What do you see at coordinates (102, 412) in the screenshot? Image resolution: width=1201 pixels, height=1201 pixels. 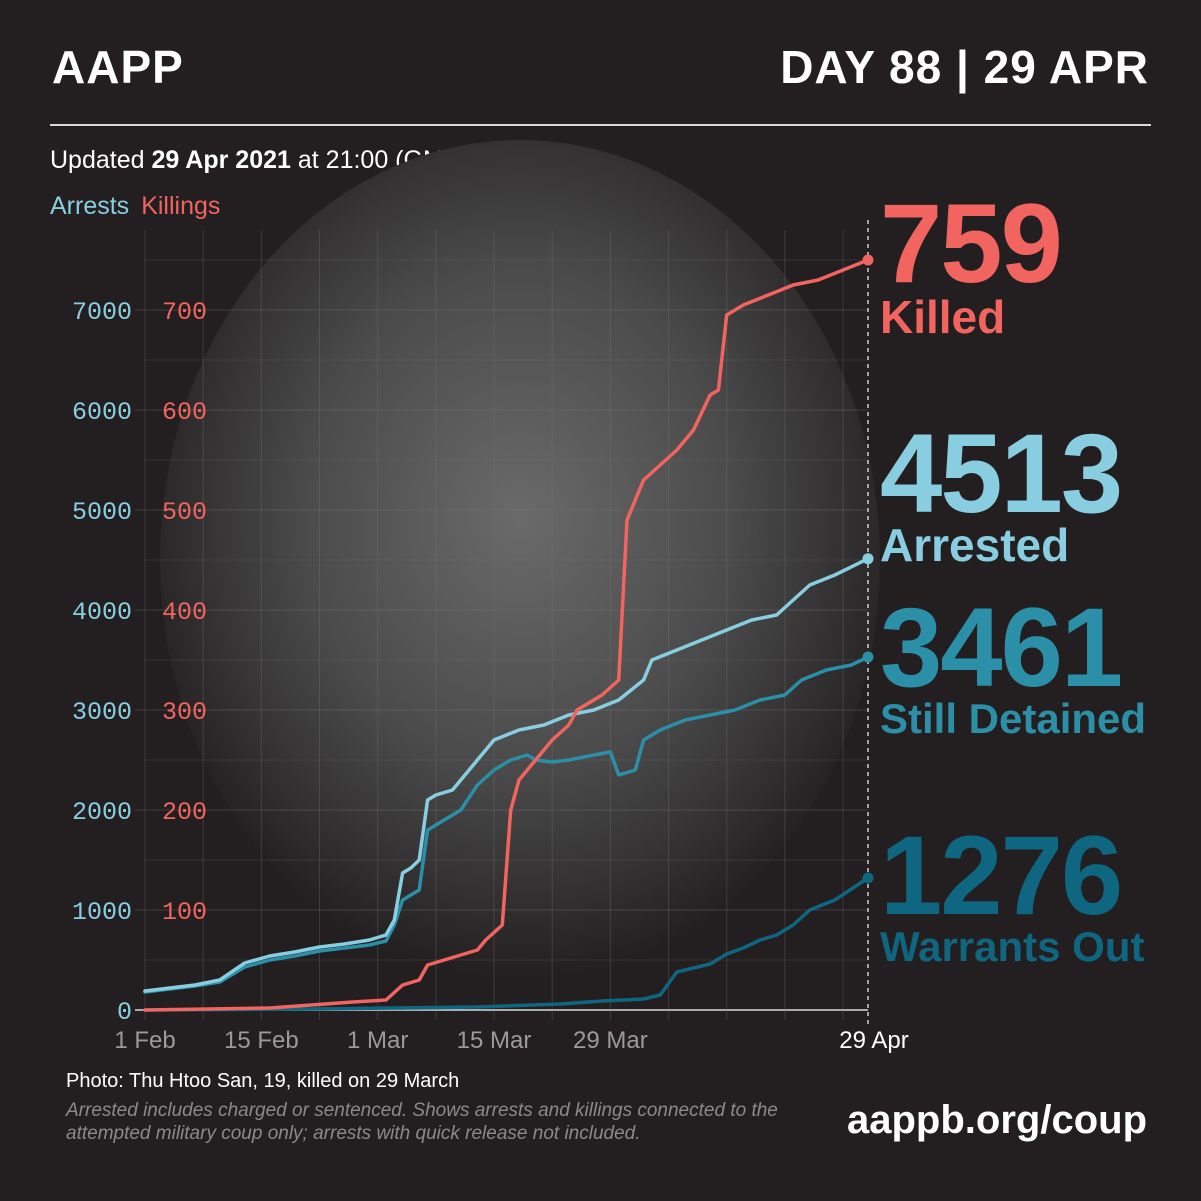 I see `left-tick-label: 6000` at bounding box center [102, 412].